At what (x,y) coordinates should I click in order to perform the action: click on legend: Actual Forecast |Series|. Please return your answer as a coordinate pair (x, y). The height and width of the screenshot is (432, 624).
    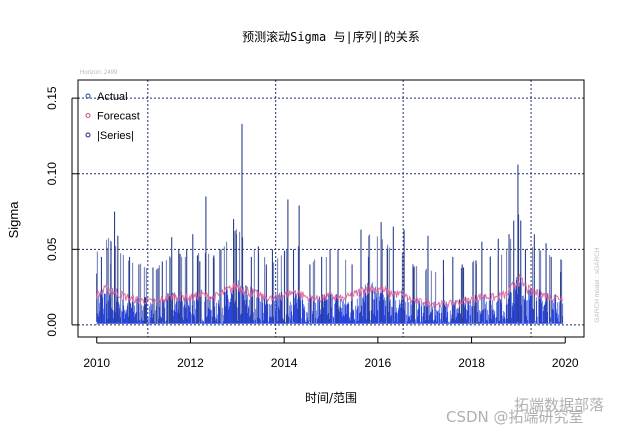
    Looking at the image, I should click on (112, 116).